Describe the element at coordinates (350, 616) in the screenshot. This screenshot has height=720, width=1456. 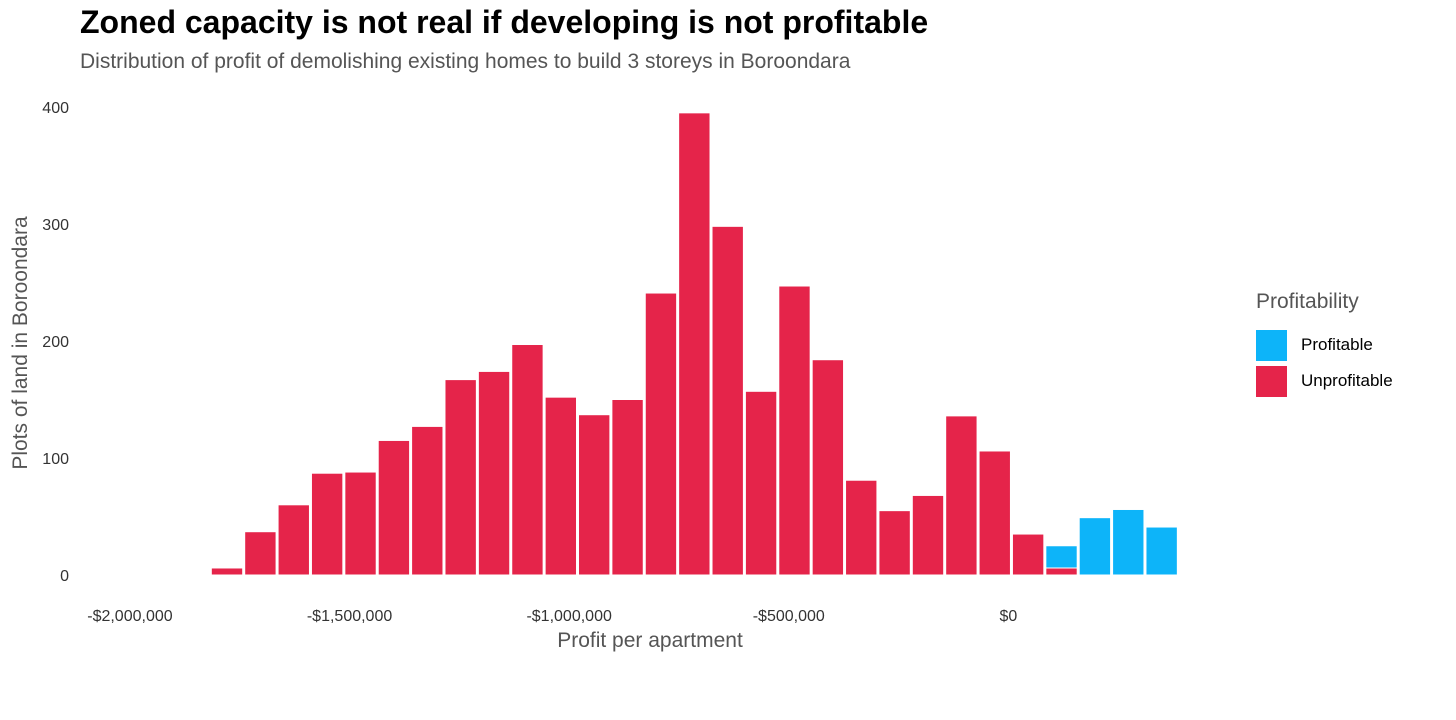
I see `x-tick-label: -$1,500,000` at that location.